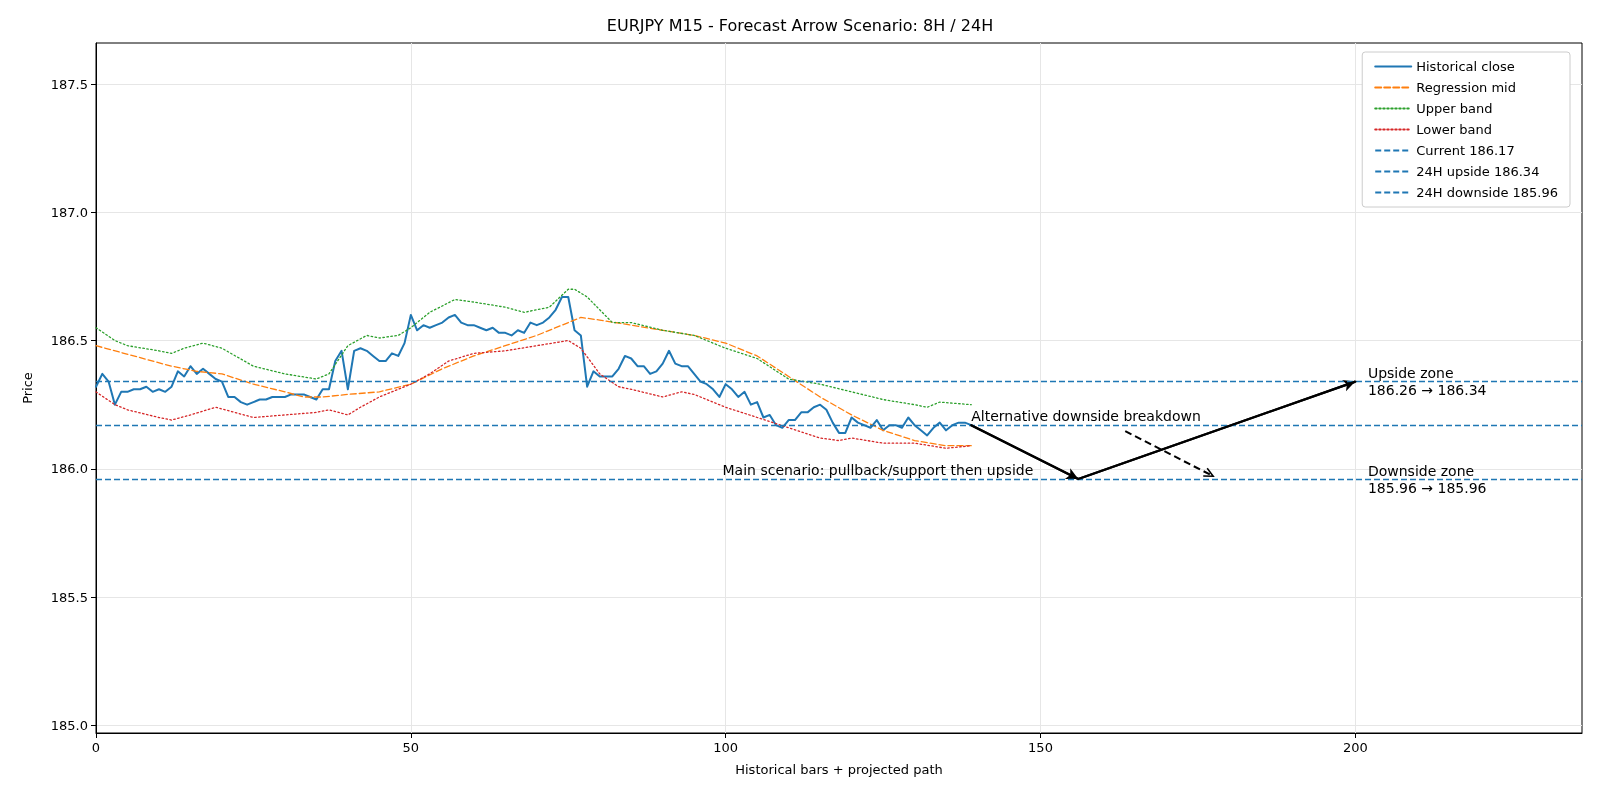 The image size is (1600, 800). I want to click on chart-title: EURJPY M15 - Forecast Arrow Scenario: 8H / 24H, so click(800, 25).